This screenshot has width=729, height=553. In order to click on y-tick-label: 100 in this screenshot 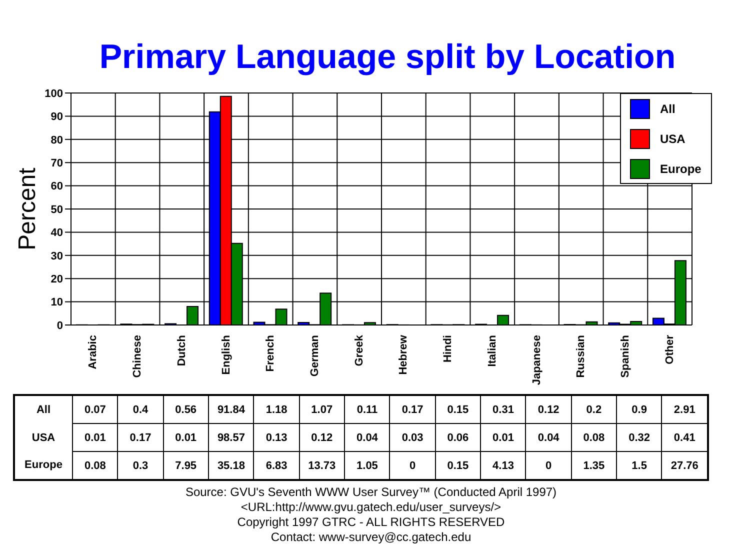, I will do `click(53, 94)`.